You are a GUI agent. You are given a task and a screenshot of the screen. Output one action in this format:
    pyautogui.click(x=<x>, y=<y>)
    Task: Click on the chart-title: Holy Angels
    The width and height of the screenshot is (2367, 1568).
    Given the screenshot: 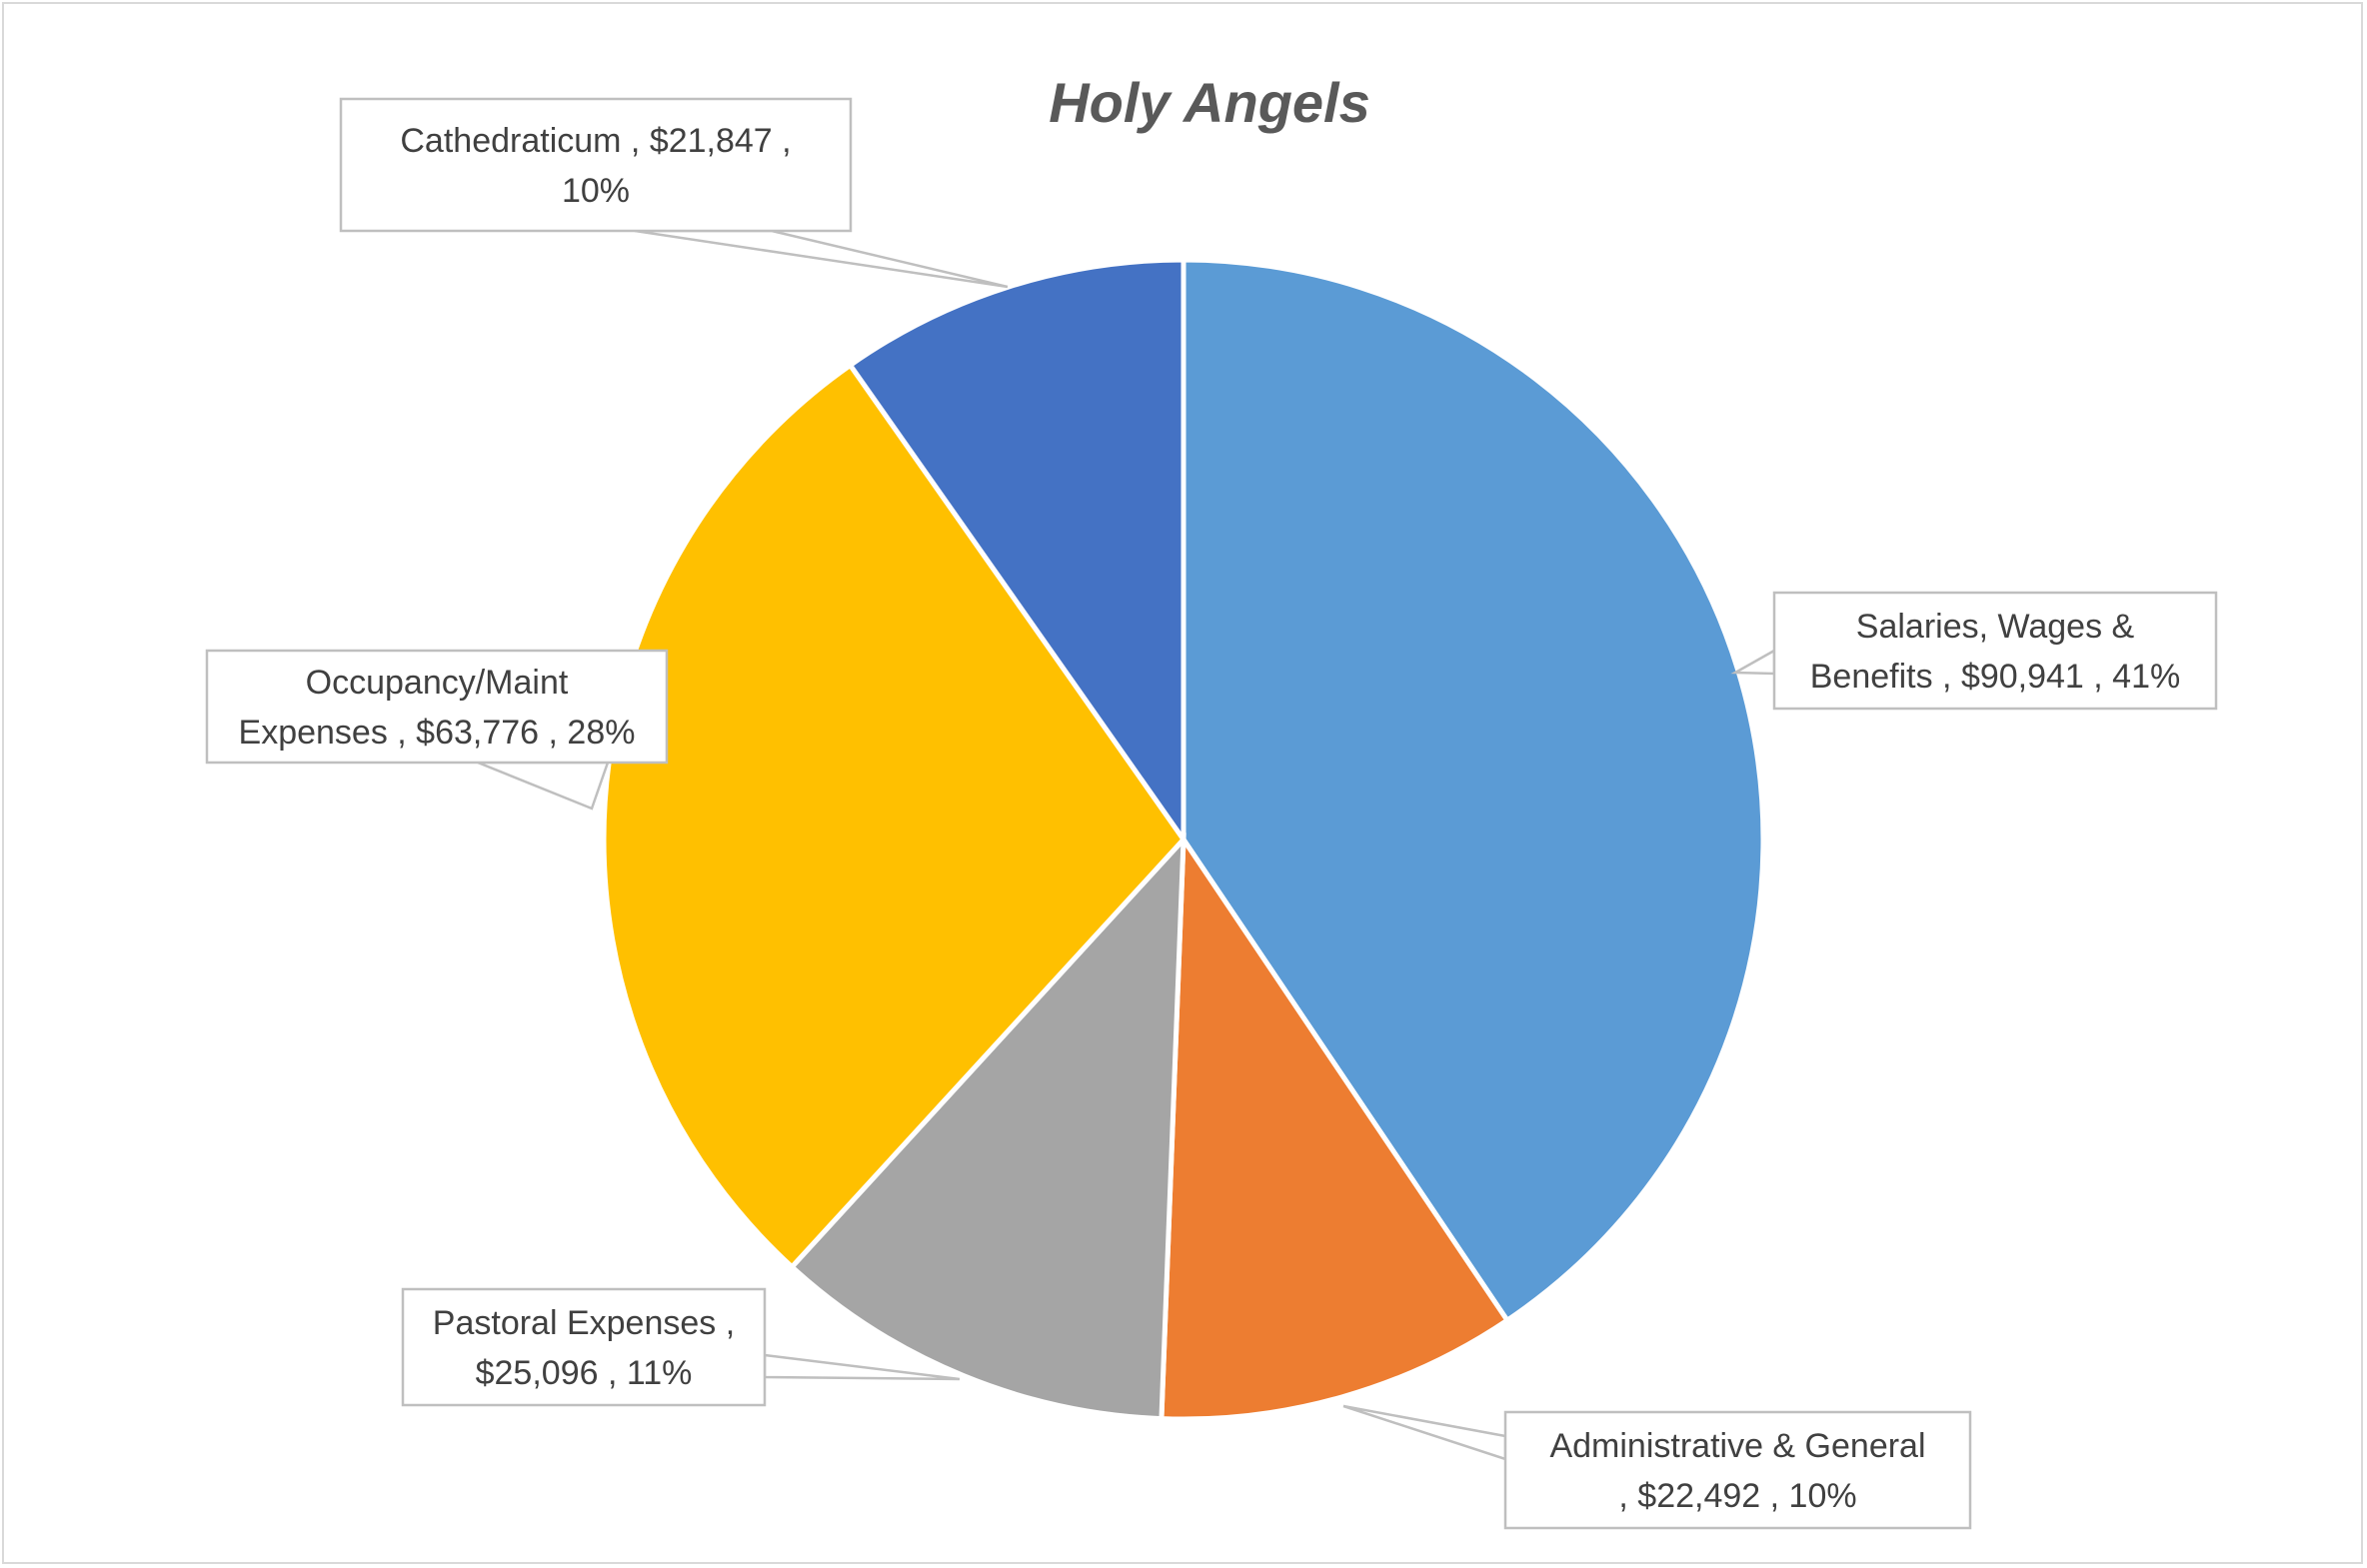 What is the action you would take?
    pyautogui.click(x=1209, y=102)
    